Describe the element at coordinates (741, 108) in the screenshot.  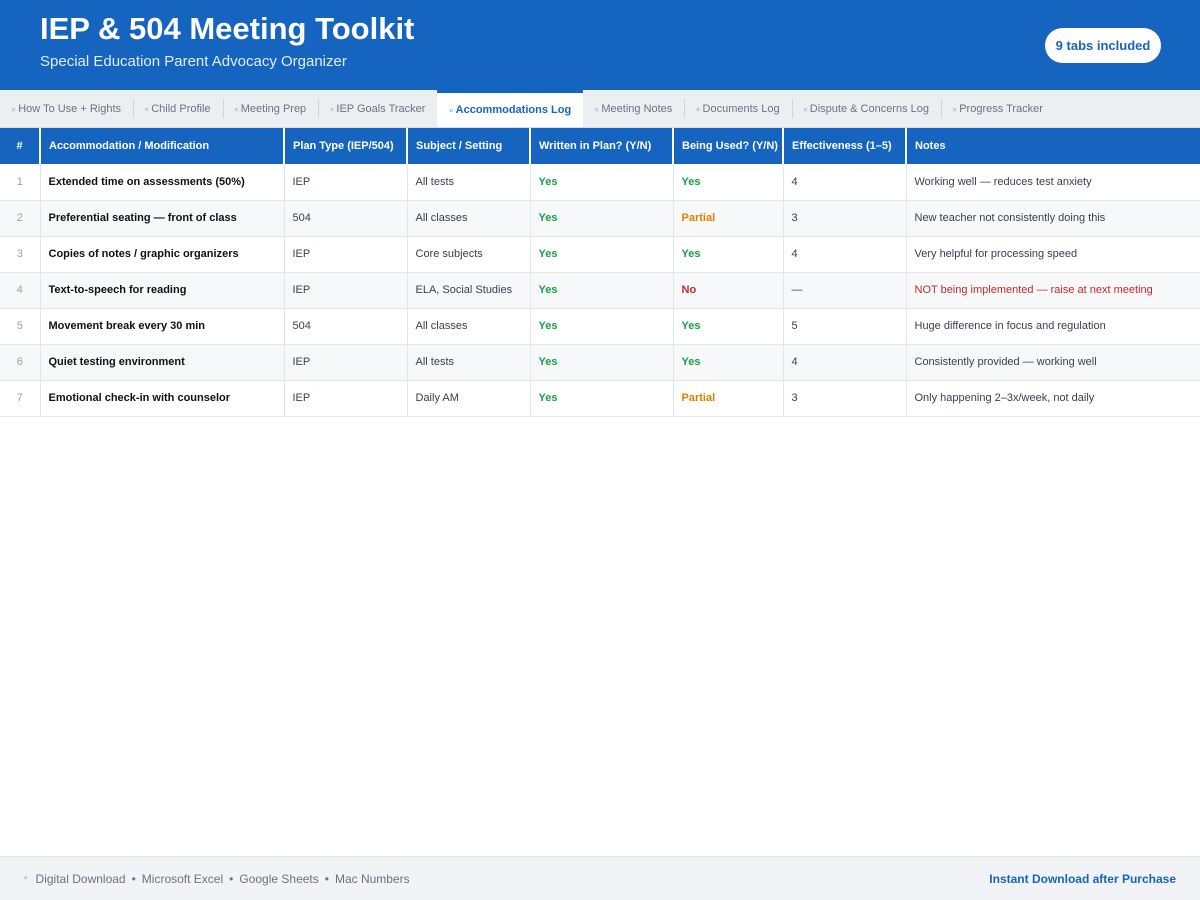
I see `tab-label: Documents Log` at that location.